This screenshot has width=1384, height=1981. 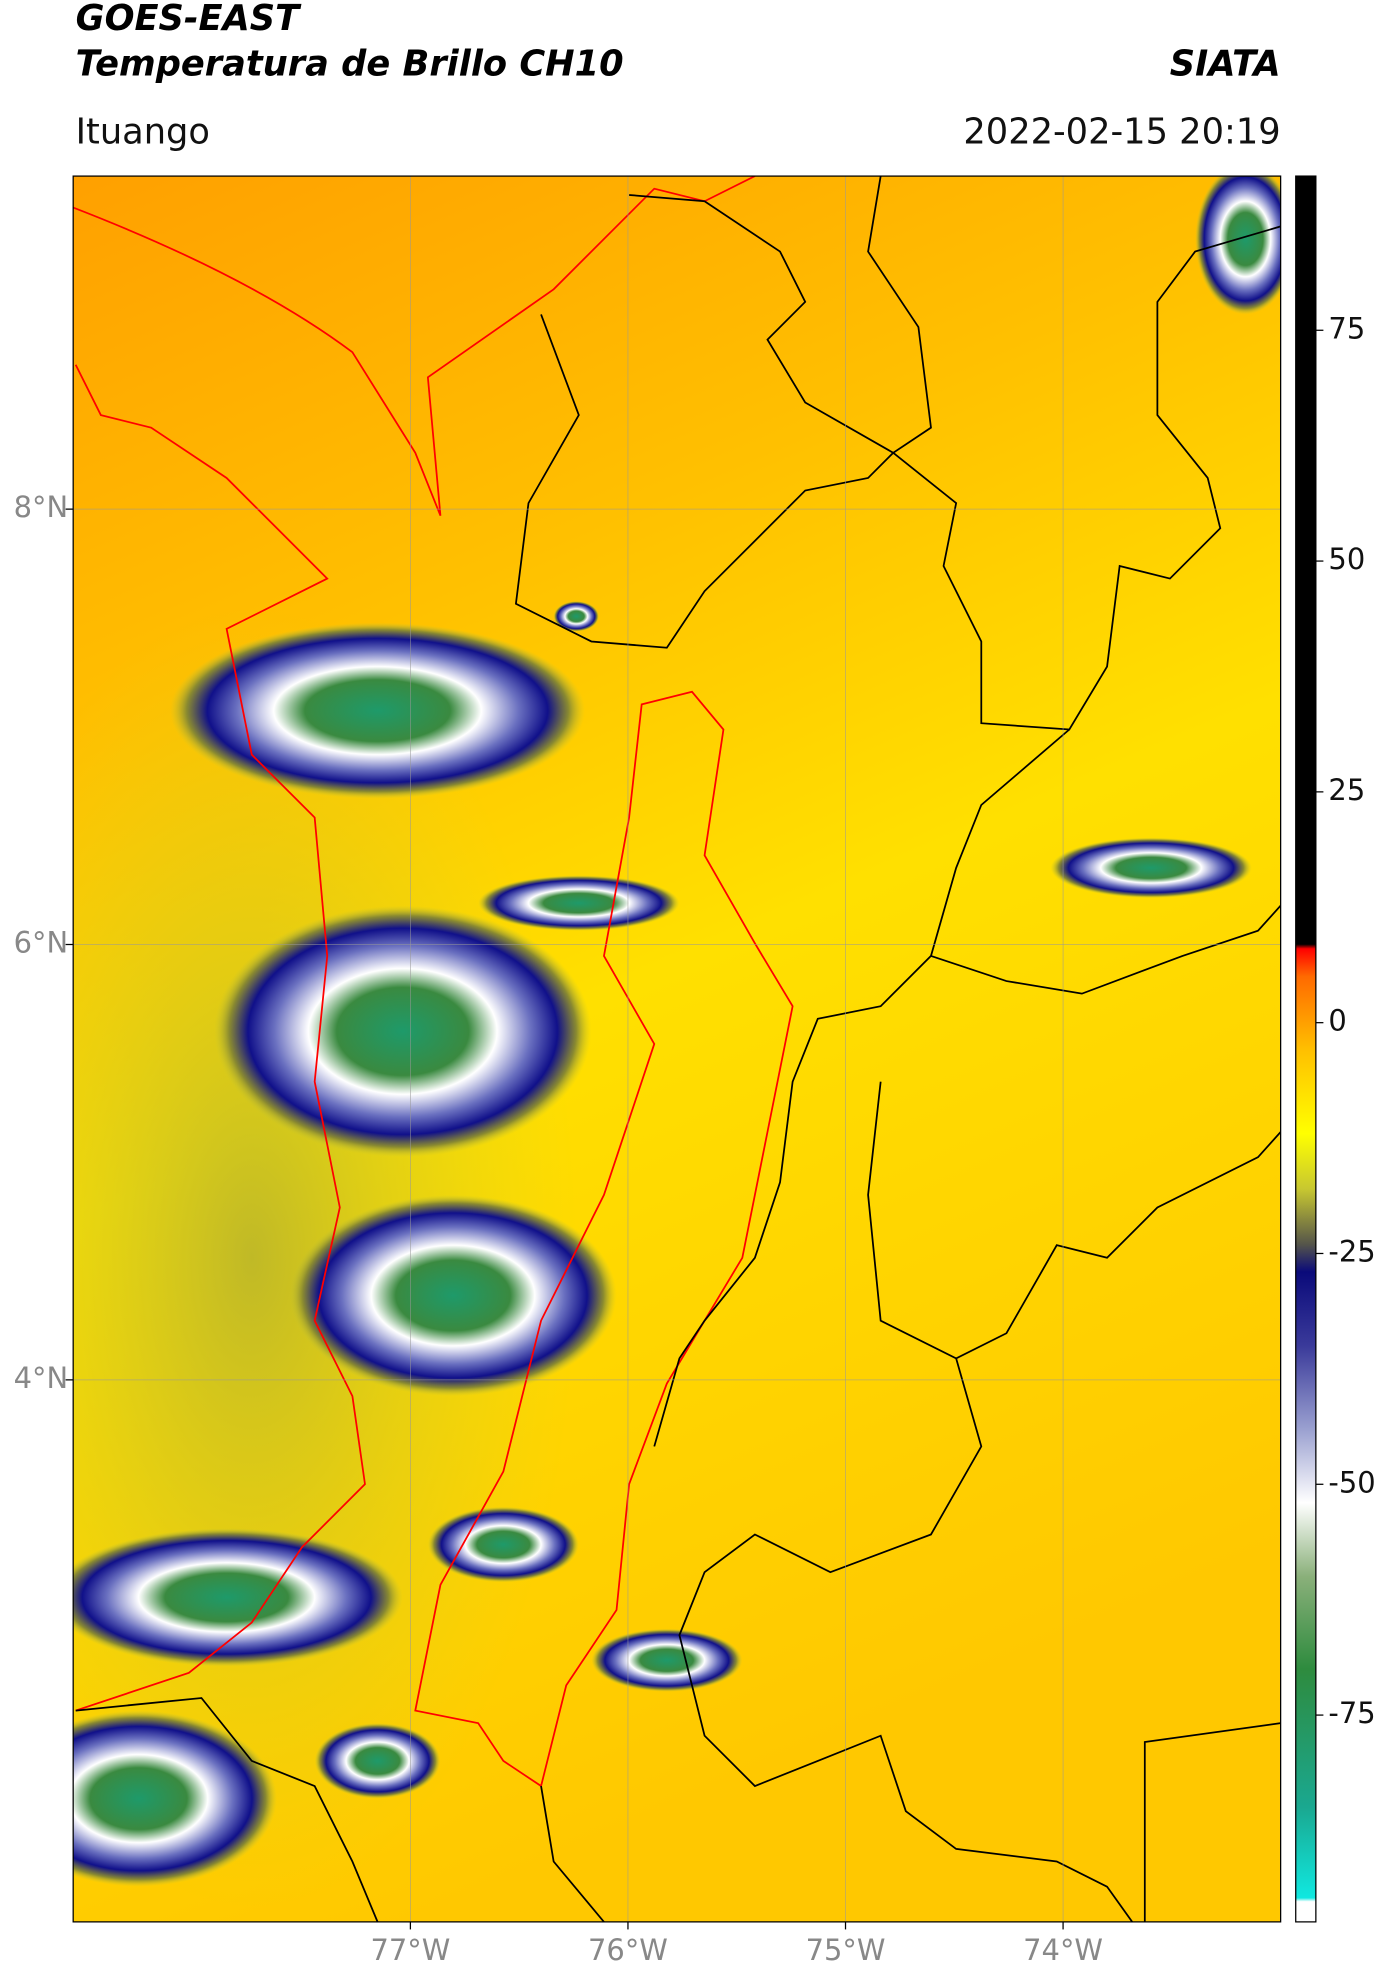 What do you see at coordinates (1306, 1049) in the screenshot?
I see `colorbar` at bounding box center [1306, 1049].